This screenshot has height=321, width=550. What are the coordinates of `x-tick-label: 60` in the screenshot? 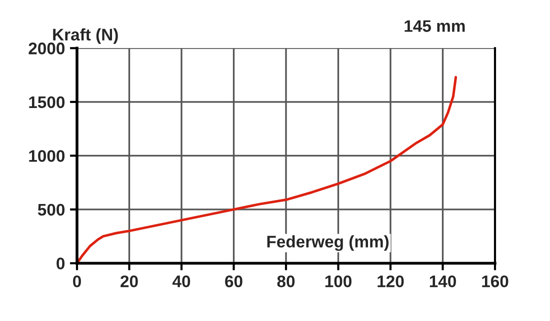 It's located at (233, 281).